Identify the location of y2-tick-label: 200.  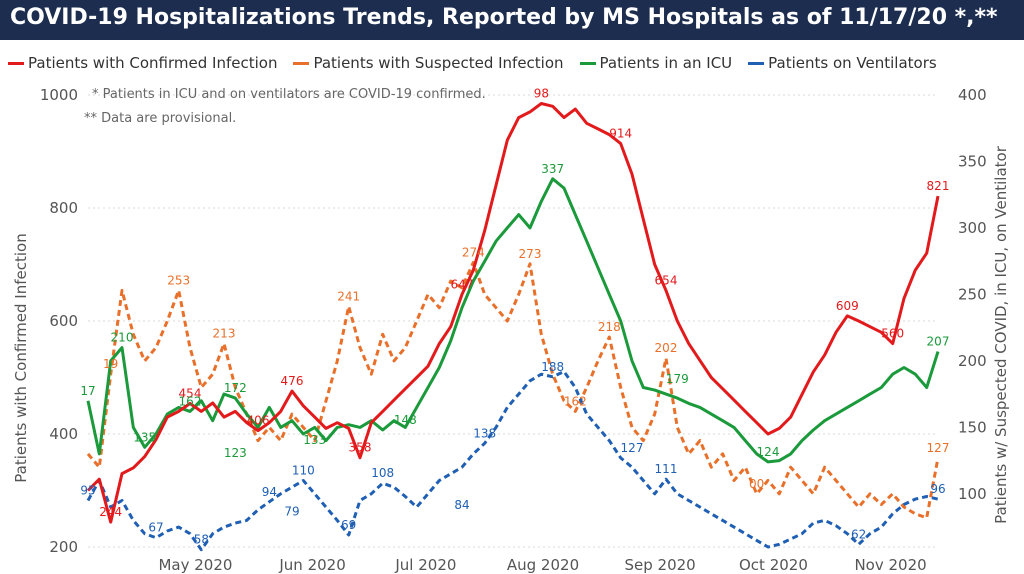
(972, 361).